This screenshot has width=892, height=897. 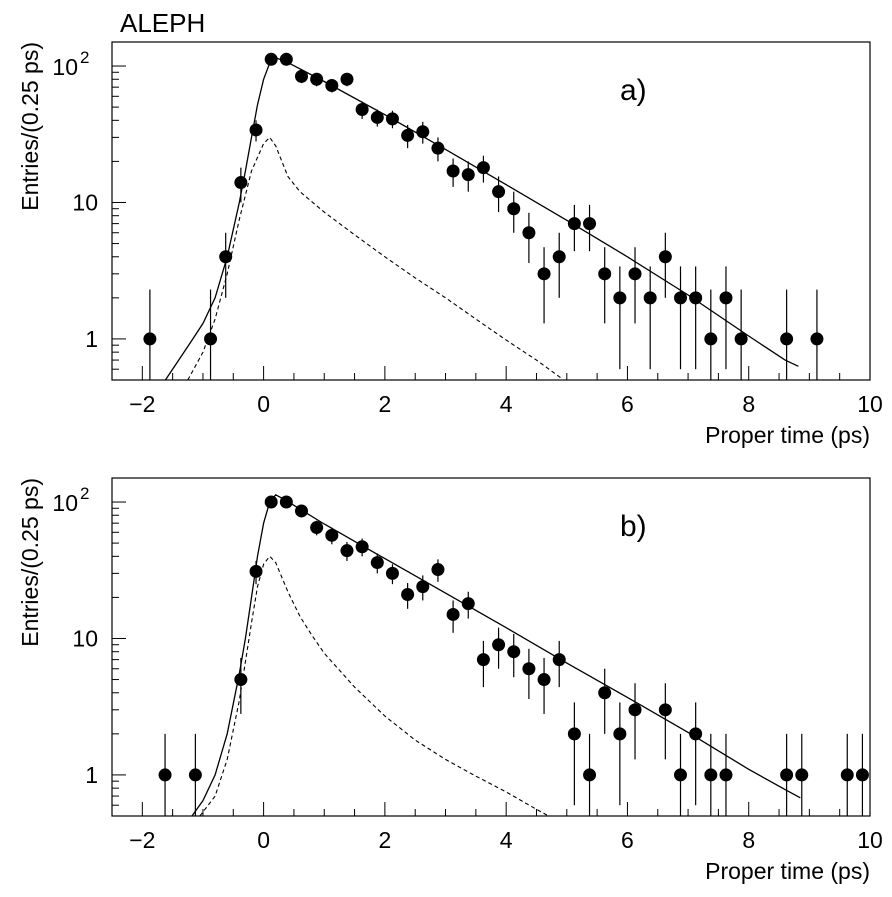 I want to click on experiment-label: ALEPH, so click(x=162, y=23).